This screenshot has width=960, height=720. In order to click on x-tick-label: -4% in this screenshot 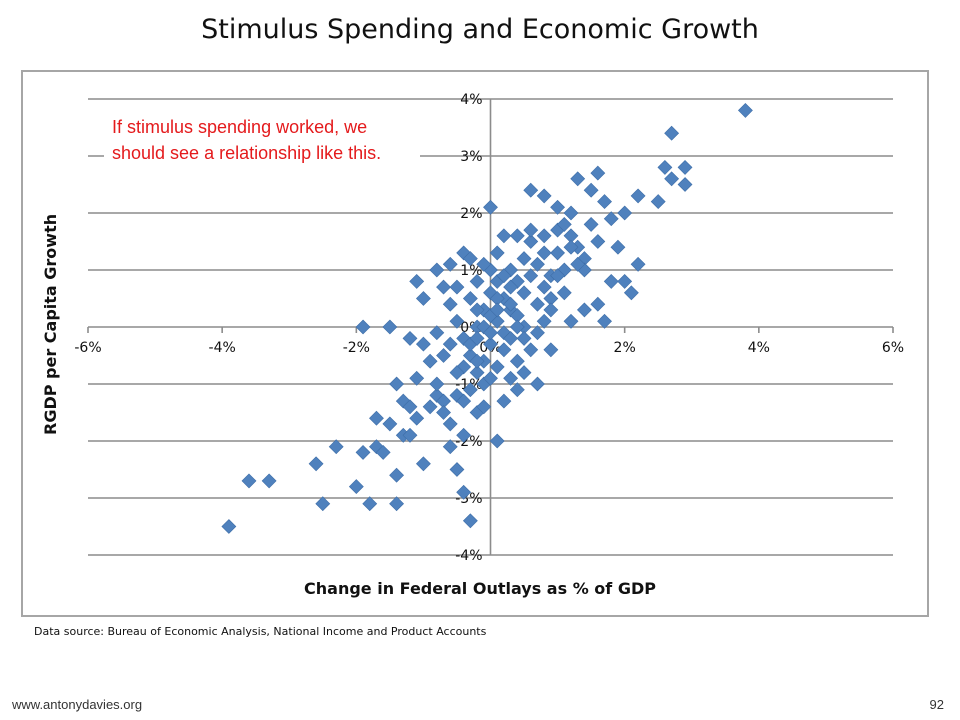, I will do `click(222, 348)`.